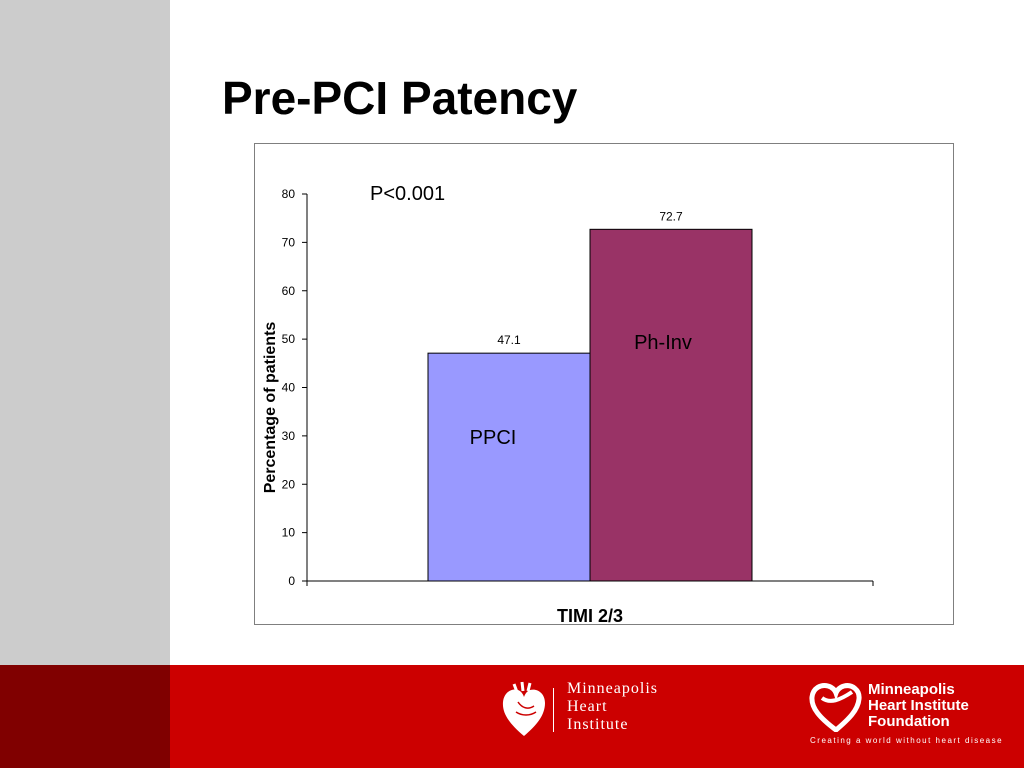  Describe the element at coordinates (671, 405) in the screenshot. I see `bar-ph-inv` at that location.